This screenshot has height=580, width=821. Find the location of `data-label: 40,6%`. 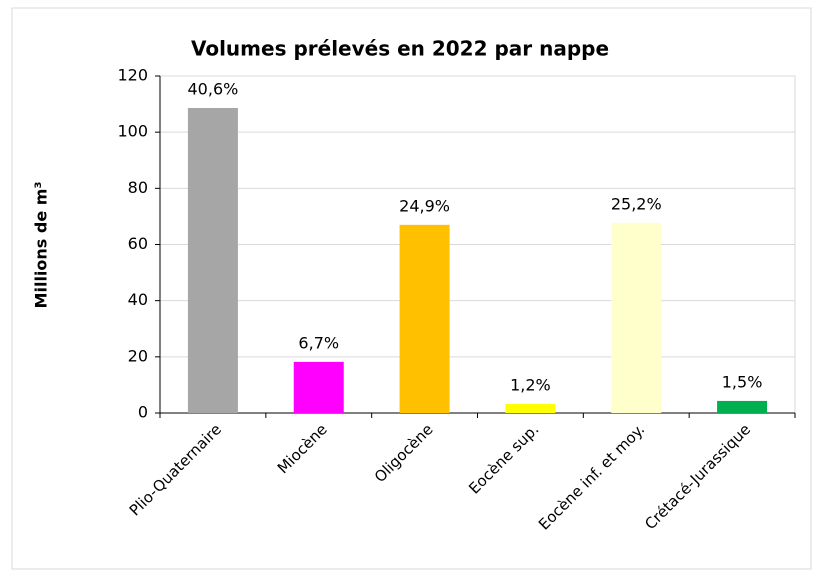

data-label: 40,6% is located at coordinates (213, 89).